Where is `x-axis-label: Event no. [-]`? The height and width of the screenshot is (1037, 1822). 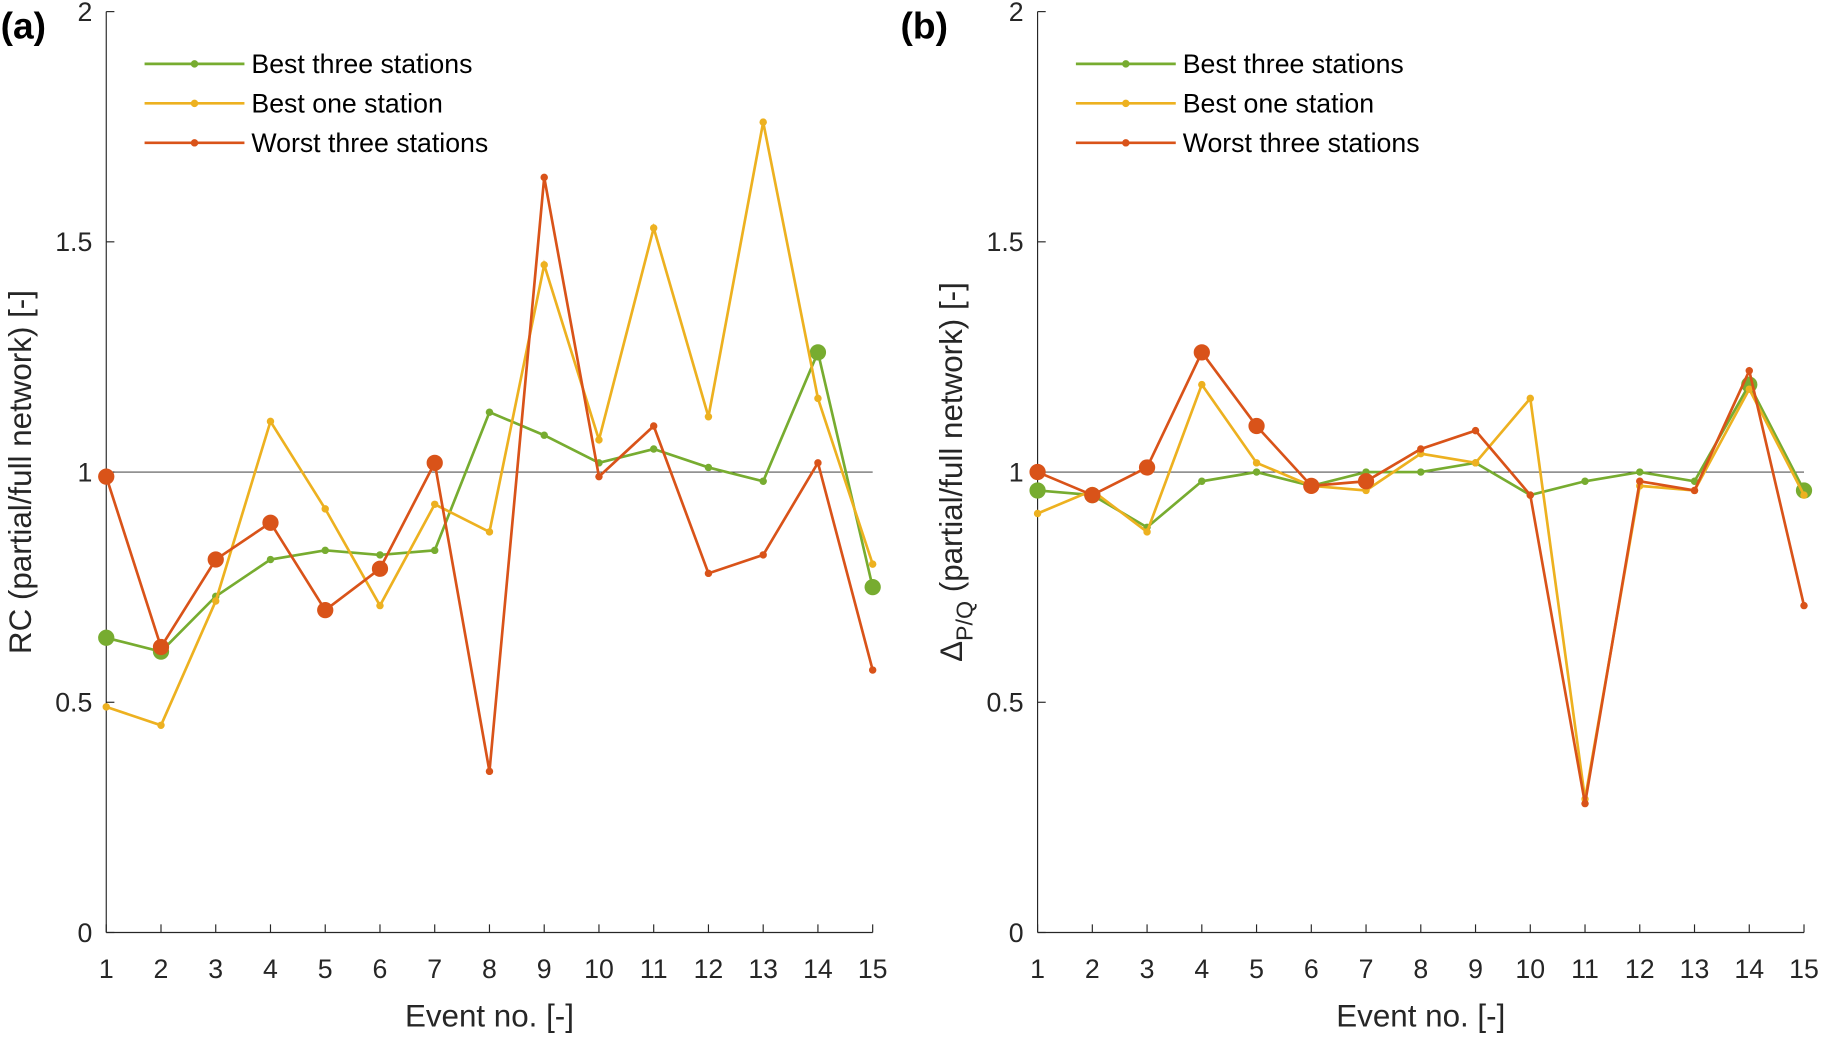
x-axis-label: Event no. [-] is located at coordinates (1420, 1016).